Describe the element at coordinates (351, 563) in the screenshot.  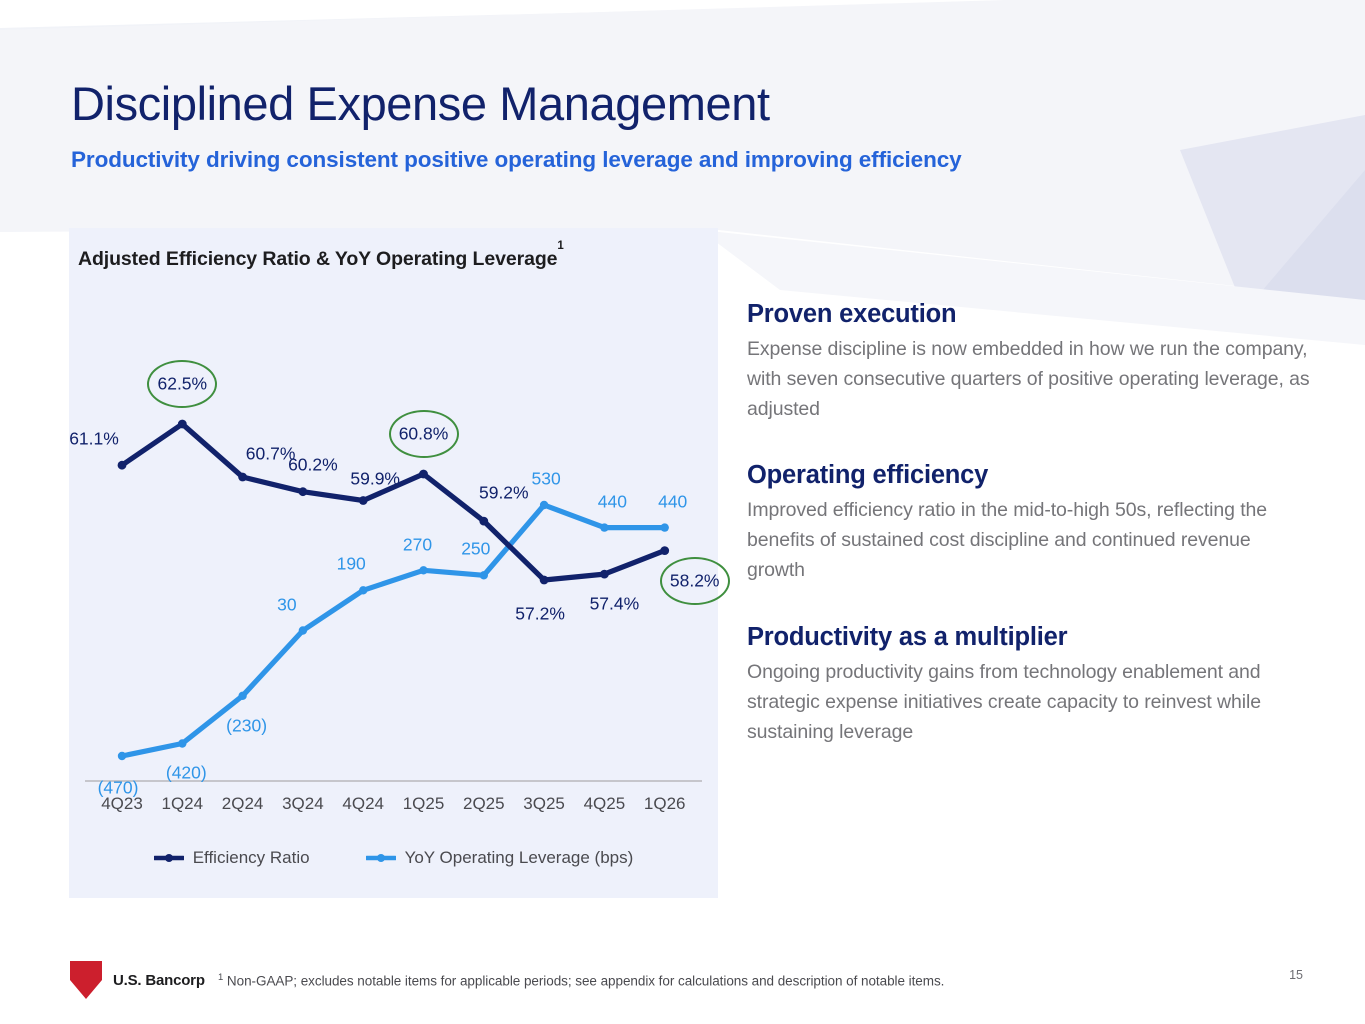
I see `data-label-4q24-operating-leverage: 190` at that location.